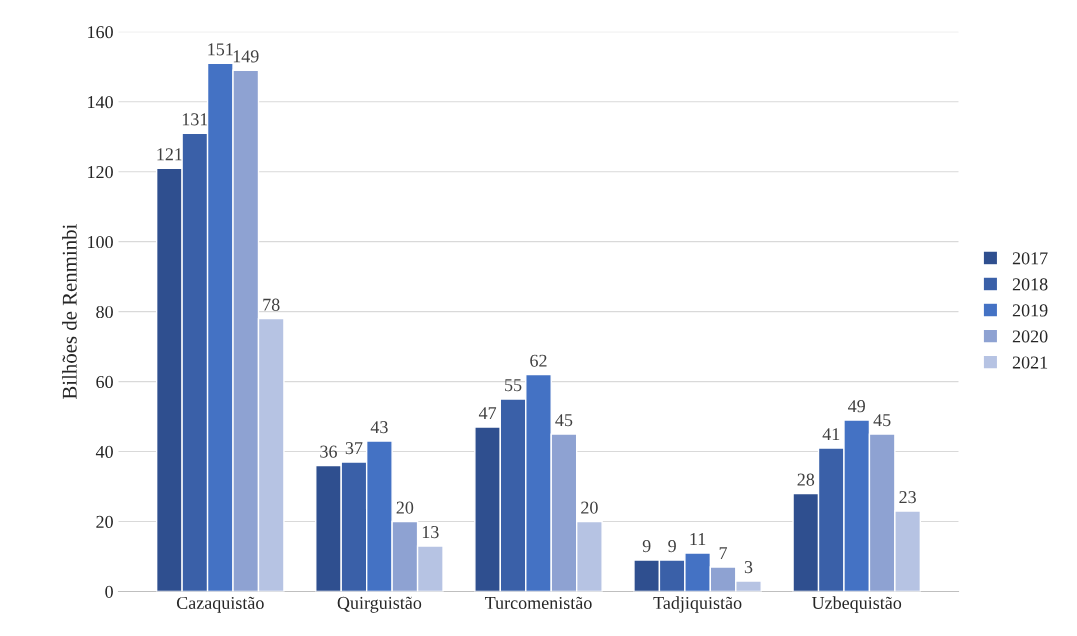 This screenshot has width=1077, height=636. Describe the element at coordinates (100, 102) in the screenshot. I see `y-tick-label: 140` at that location.